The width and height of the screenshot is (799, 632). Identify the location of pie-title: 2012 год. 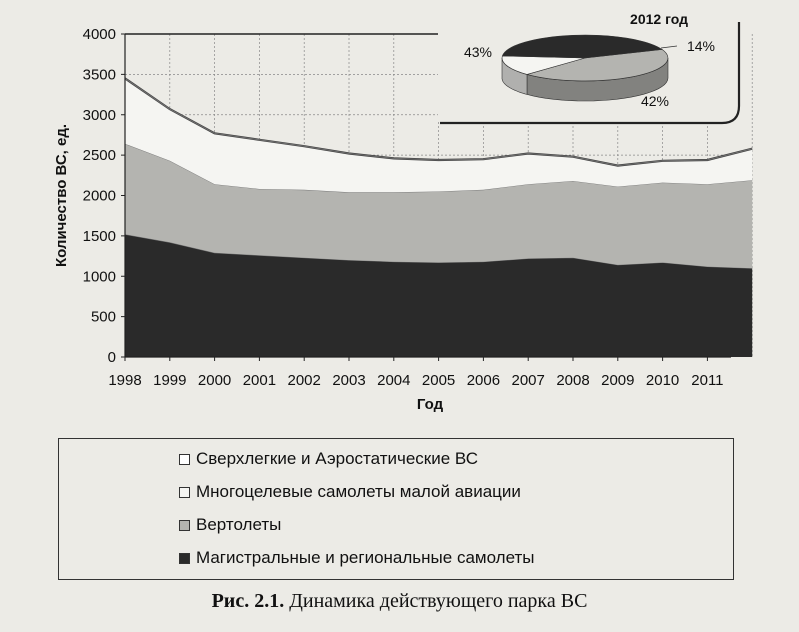
(659, 19).